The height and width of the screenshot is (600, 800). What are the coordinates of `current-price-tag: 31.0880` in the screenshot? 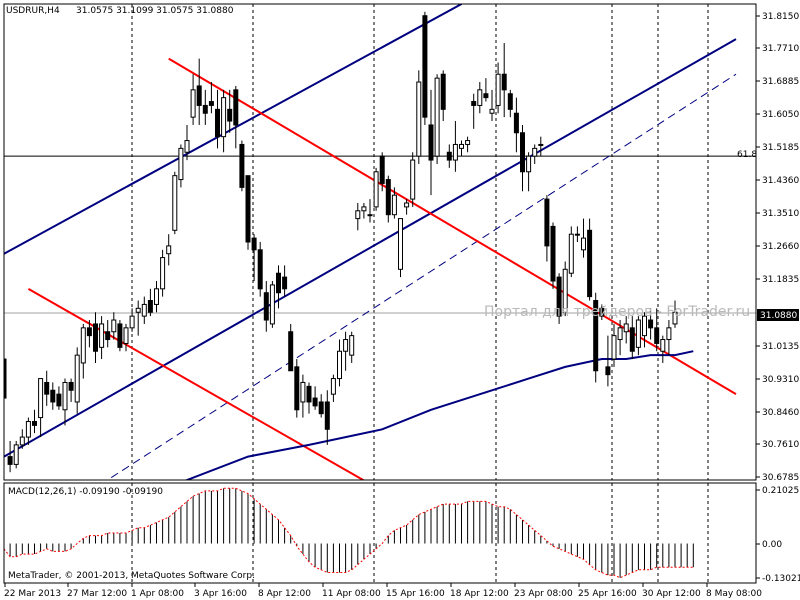 It's located at (778, 316).